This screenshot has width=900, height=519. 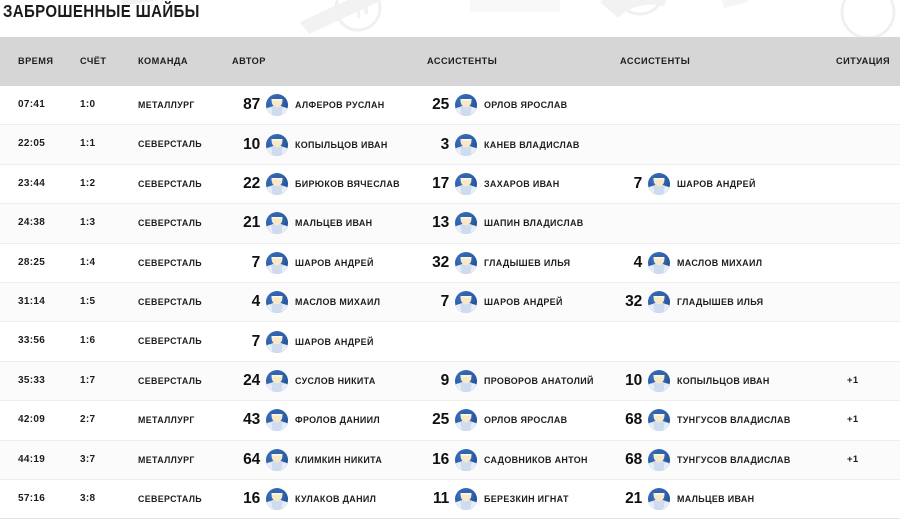 I want to click on author-player: 4 МАСЛОВ МИХАИЛ, so click(x=309, y=302).